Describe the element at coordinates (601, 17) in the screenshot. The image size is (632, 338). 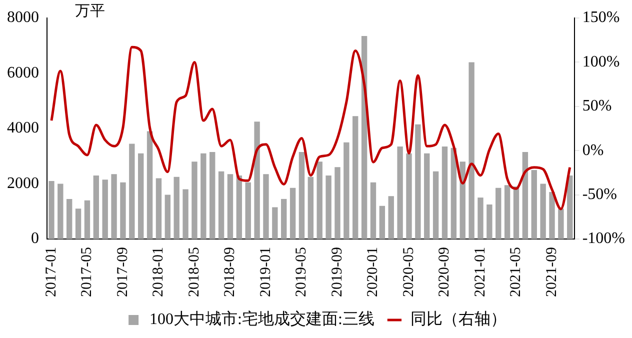
I see `y2-tick-label: 150%` at that location.